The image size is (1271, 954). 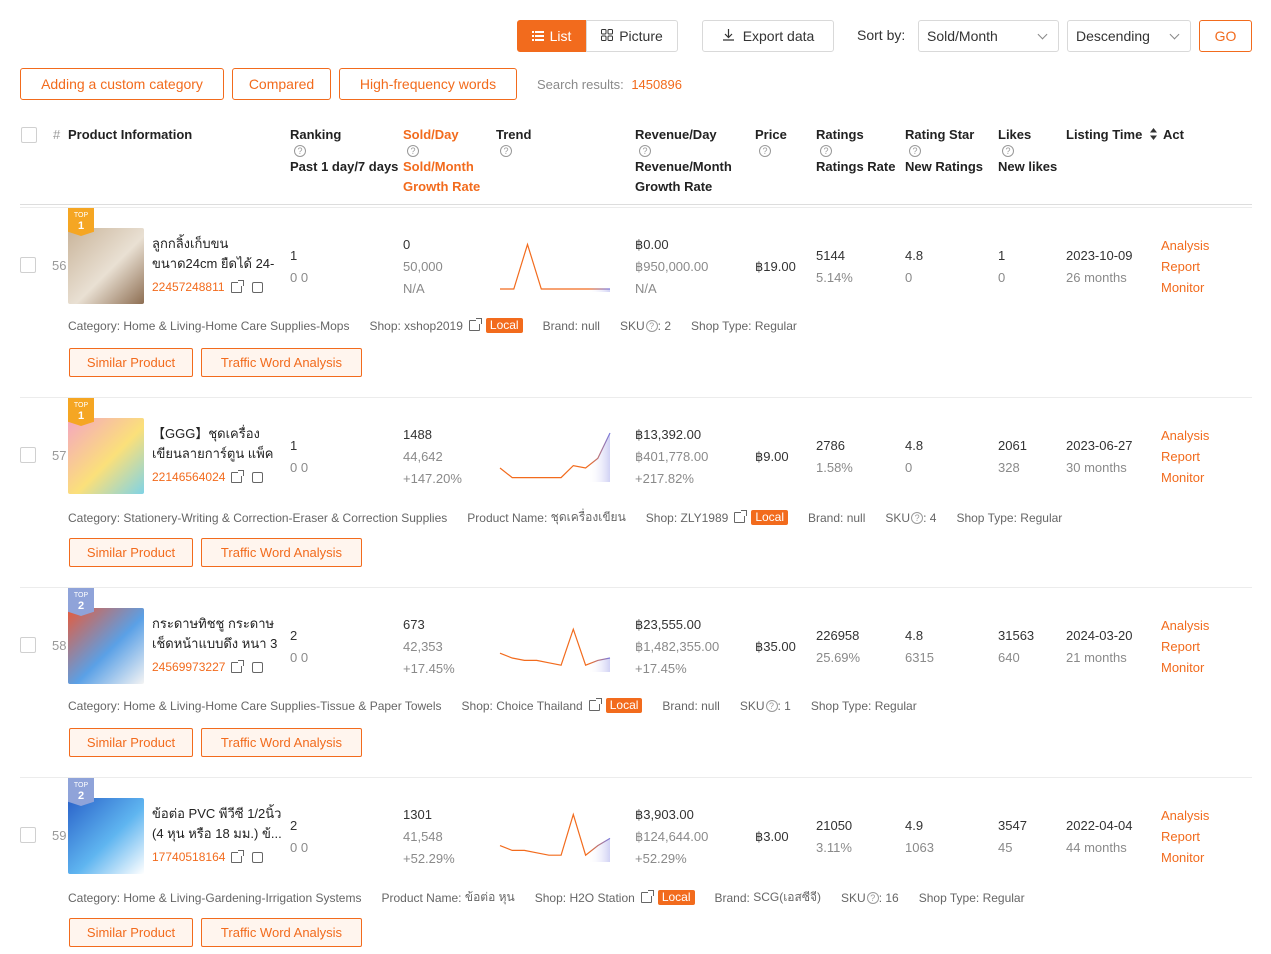 What do you see at coordinates (189, 667) in the screenshot?
I see `product-id-link: 24569973227` at bounding box center [189, 667].